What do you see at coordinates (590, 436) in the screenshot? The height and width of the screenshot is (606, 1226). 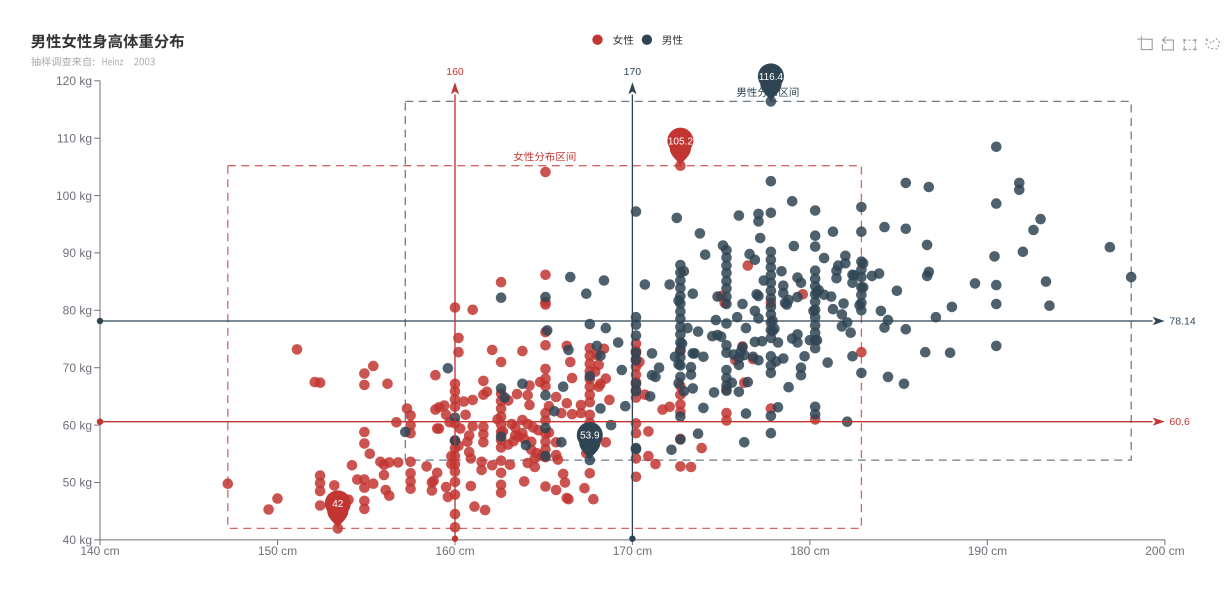 I see `svg-text: 53.9` at bounding box center [590, 436].